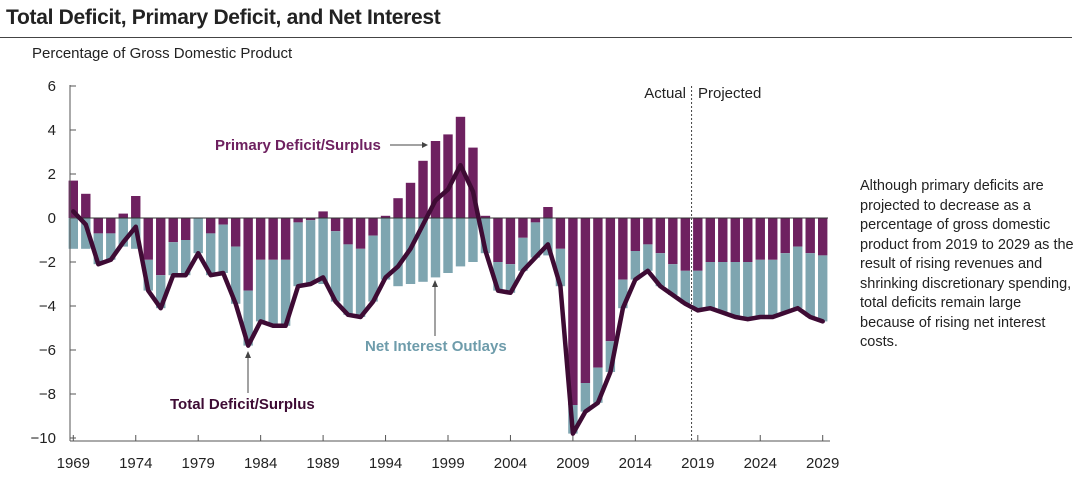  I want to click on interest-bar-2020, so click(710, 285).